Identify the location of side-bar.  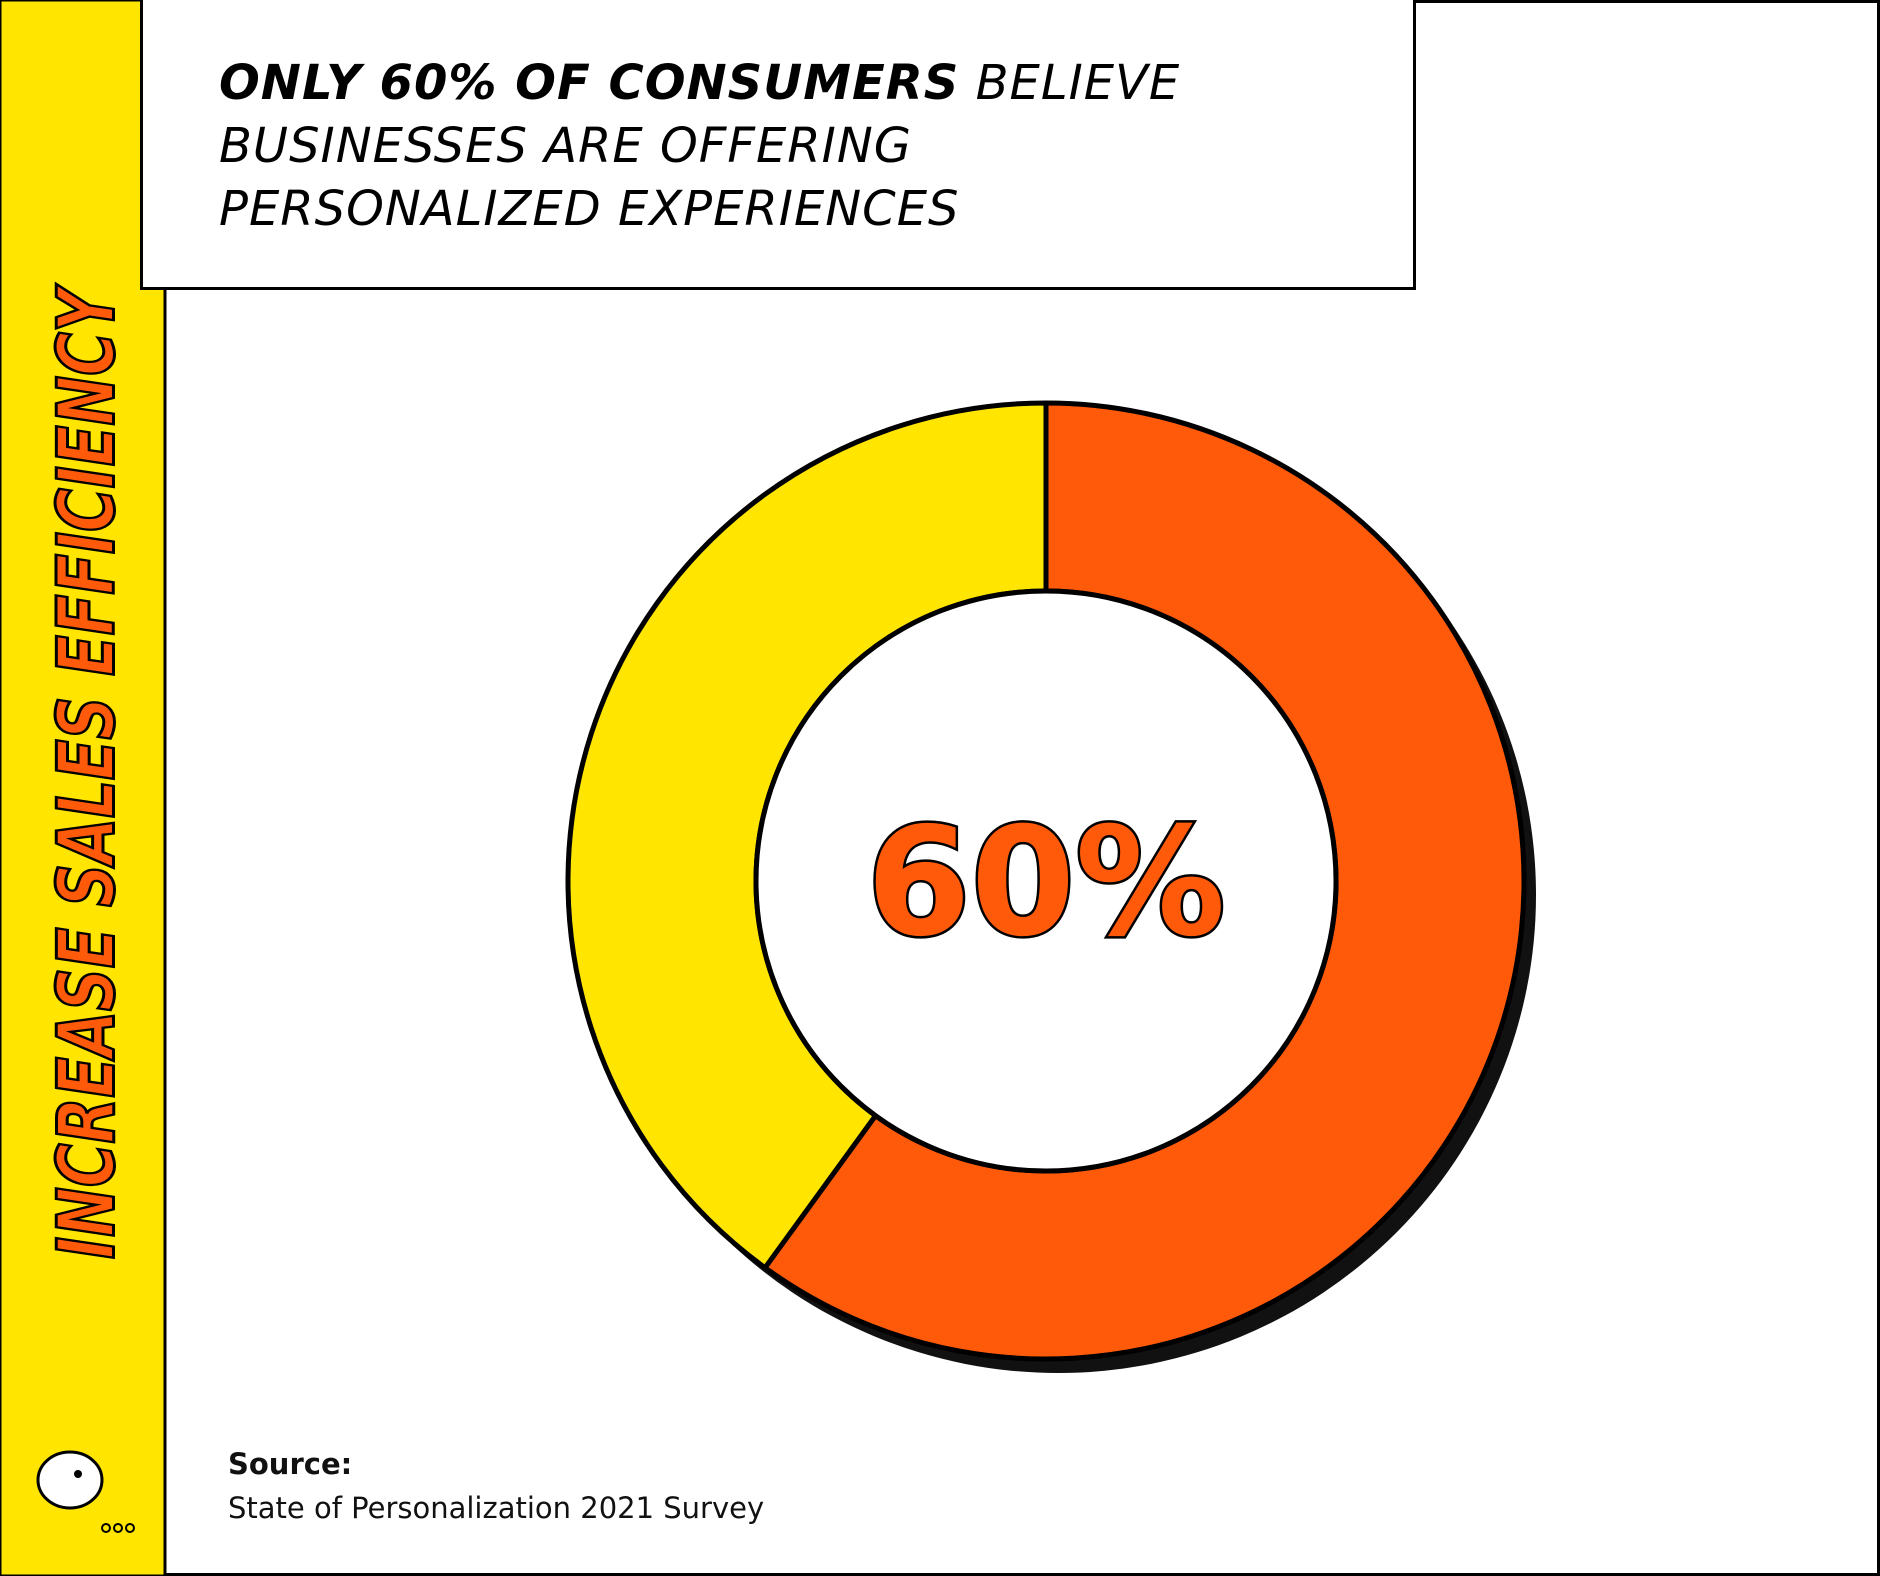
(83, 788).